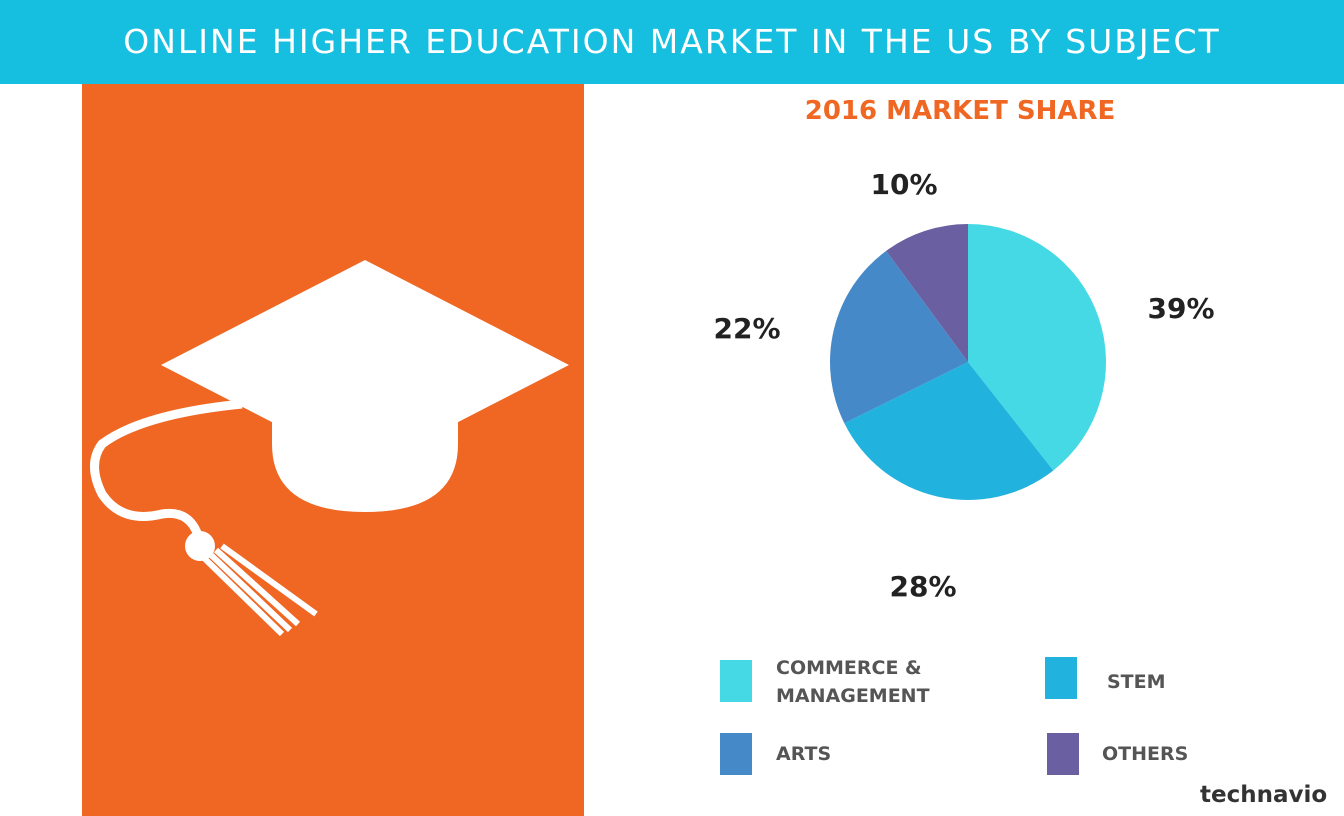 This screenshot has width=1344, height=816. Describe the element at coordinates (746, 328) in the screenshot. I see `data-label: 22%` at that location.